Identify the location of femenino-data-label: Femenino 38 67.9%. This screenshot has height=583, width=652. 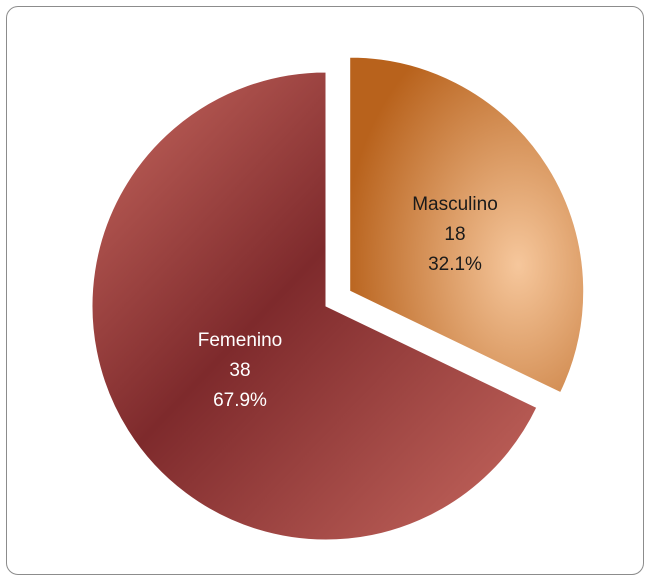
(240, 370).